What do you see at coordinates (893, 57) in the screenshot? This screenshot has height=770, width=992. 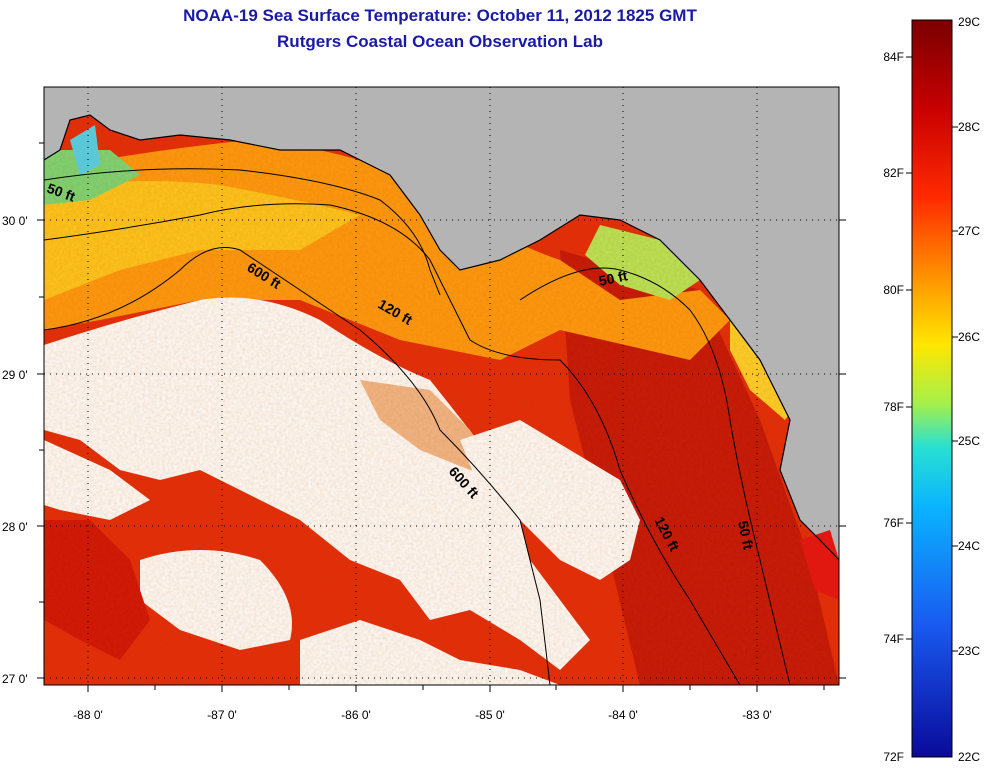 I see `colorbar-fahrenheit-label: 84F` at bounding box center [893, 57].